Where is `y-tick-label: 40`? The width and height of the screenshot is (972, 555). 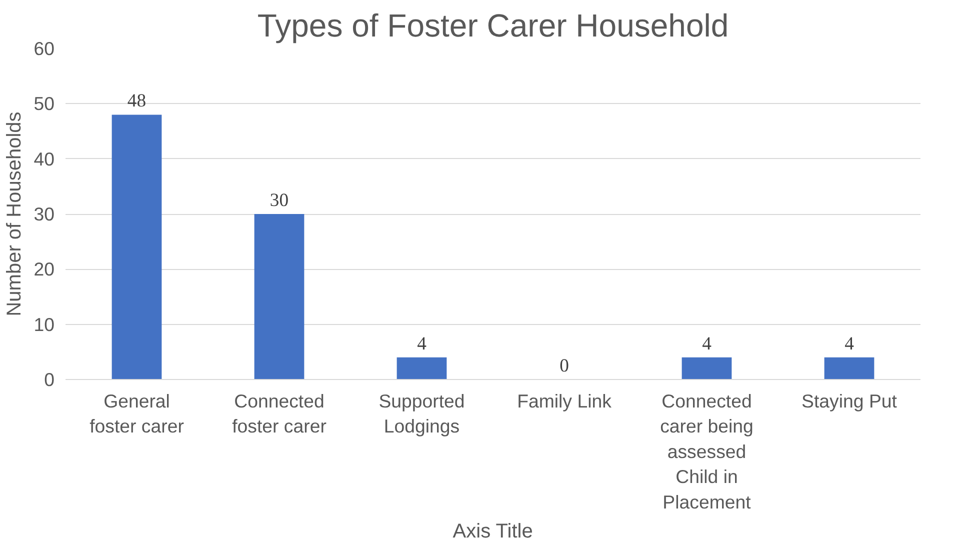 y-tick-label: 40 is located at coordinates (44, 159).